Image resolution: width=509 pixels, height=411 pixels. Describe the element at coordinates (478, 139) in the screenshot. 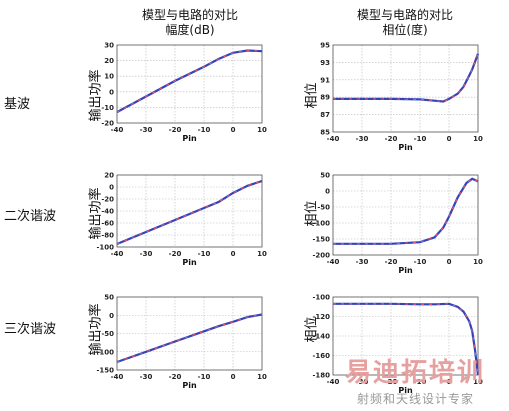

I see `chart-fund-phase-xtick-label-5: 10` at that location.